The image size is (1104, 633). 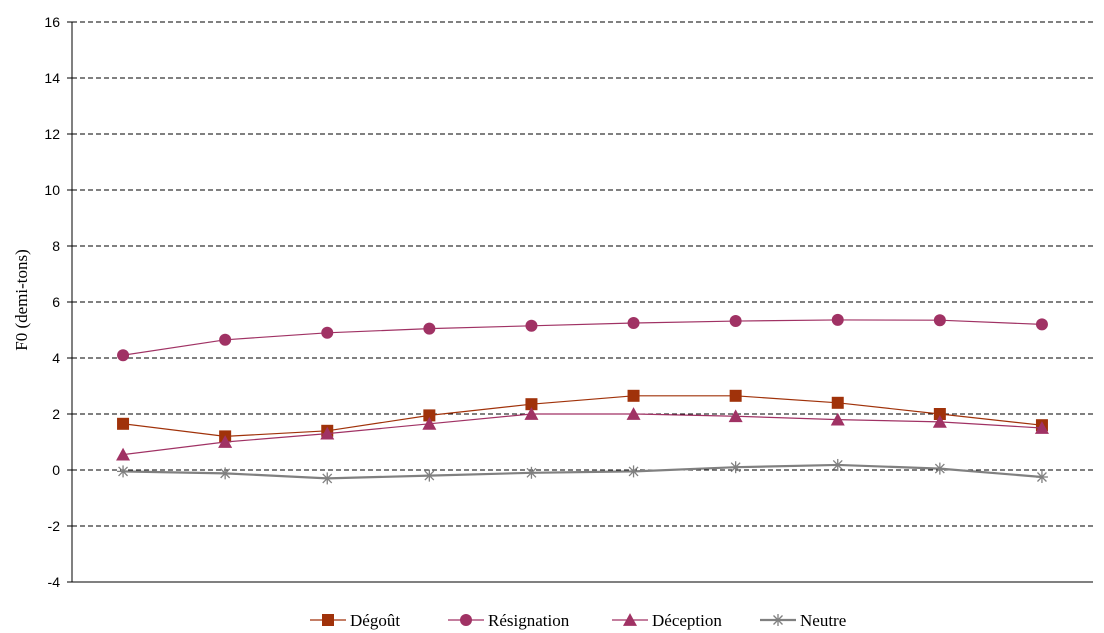 I want to click on legend-item-3: Déception, so click(x=667, y=620).